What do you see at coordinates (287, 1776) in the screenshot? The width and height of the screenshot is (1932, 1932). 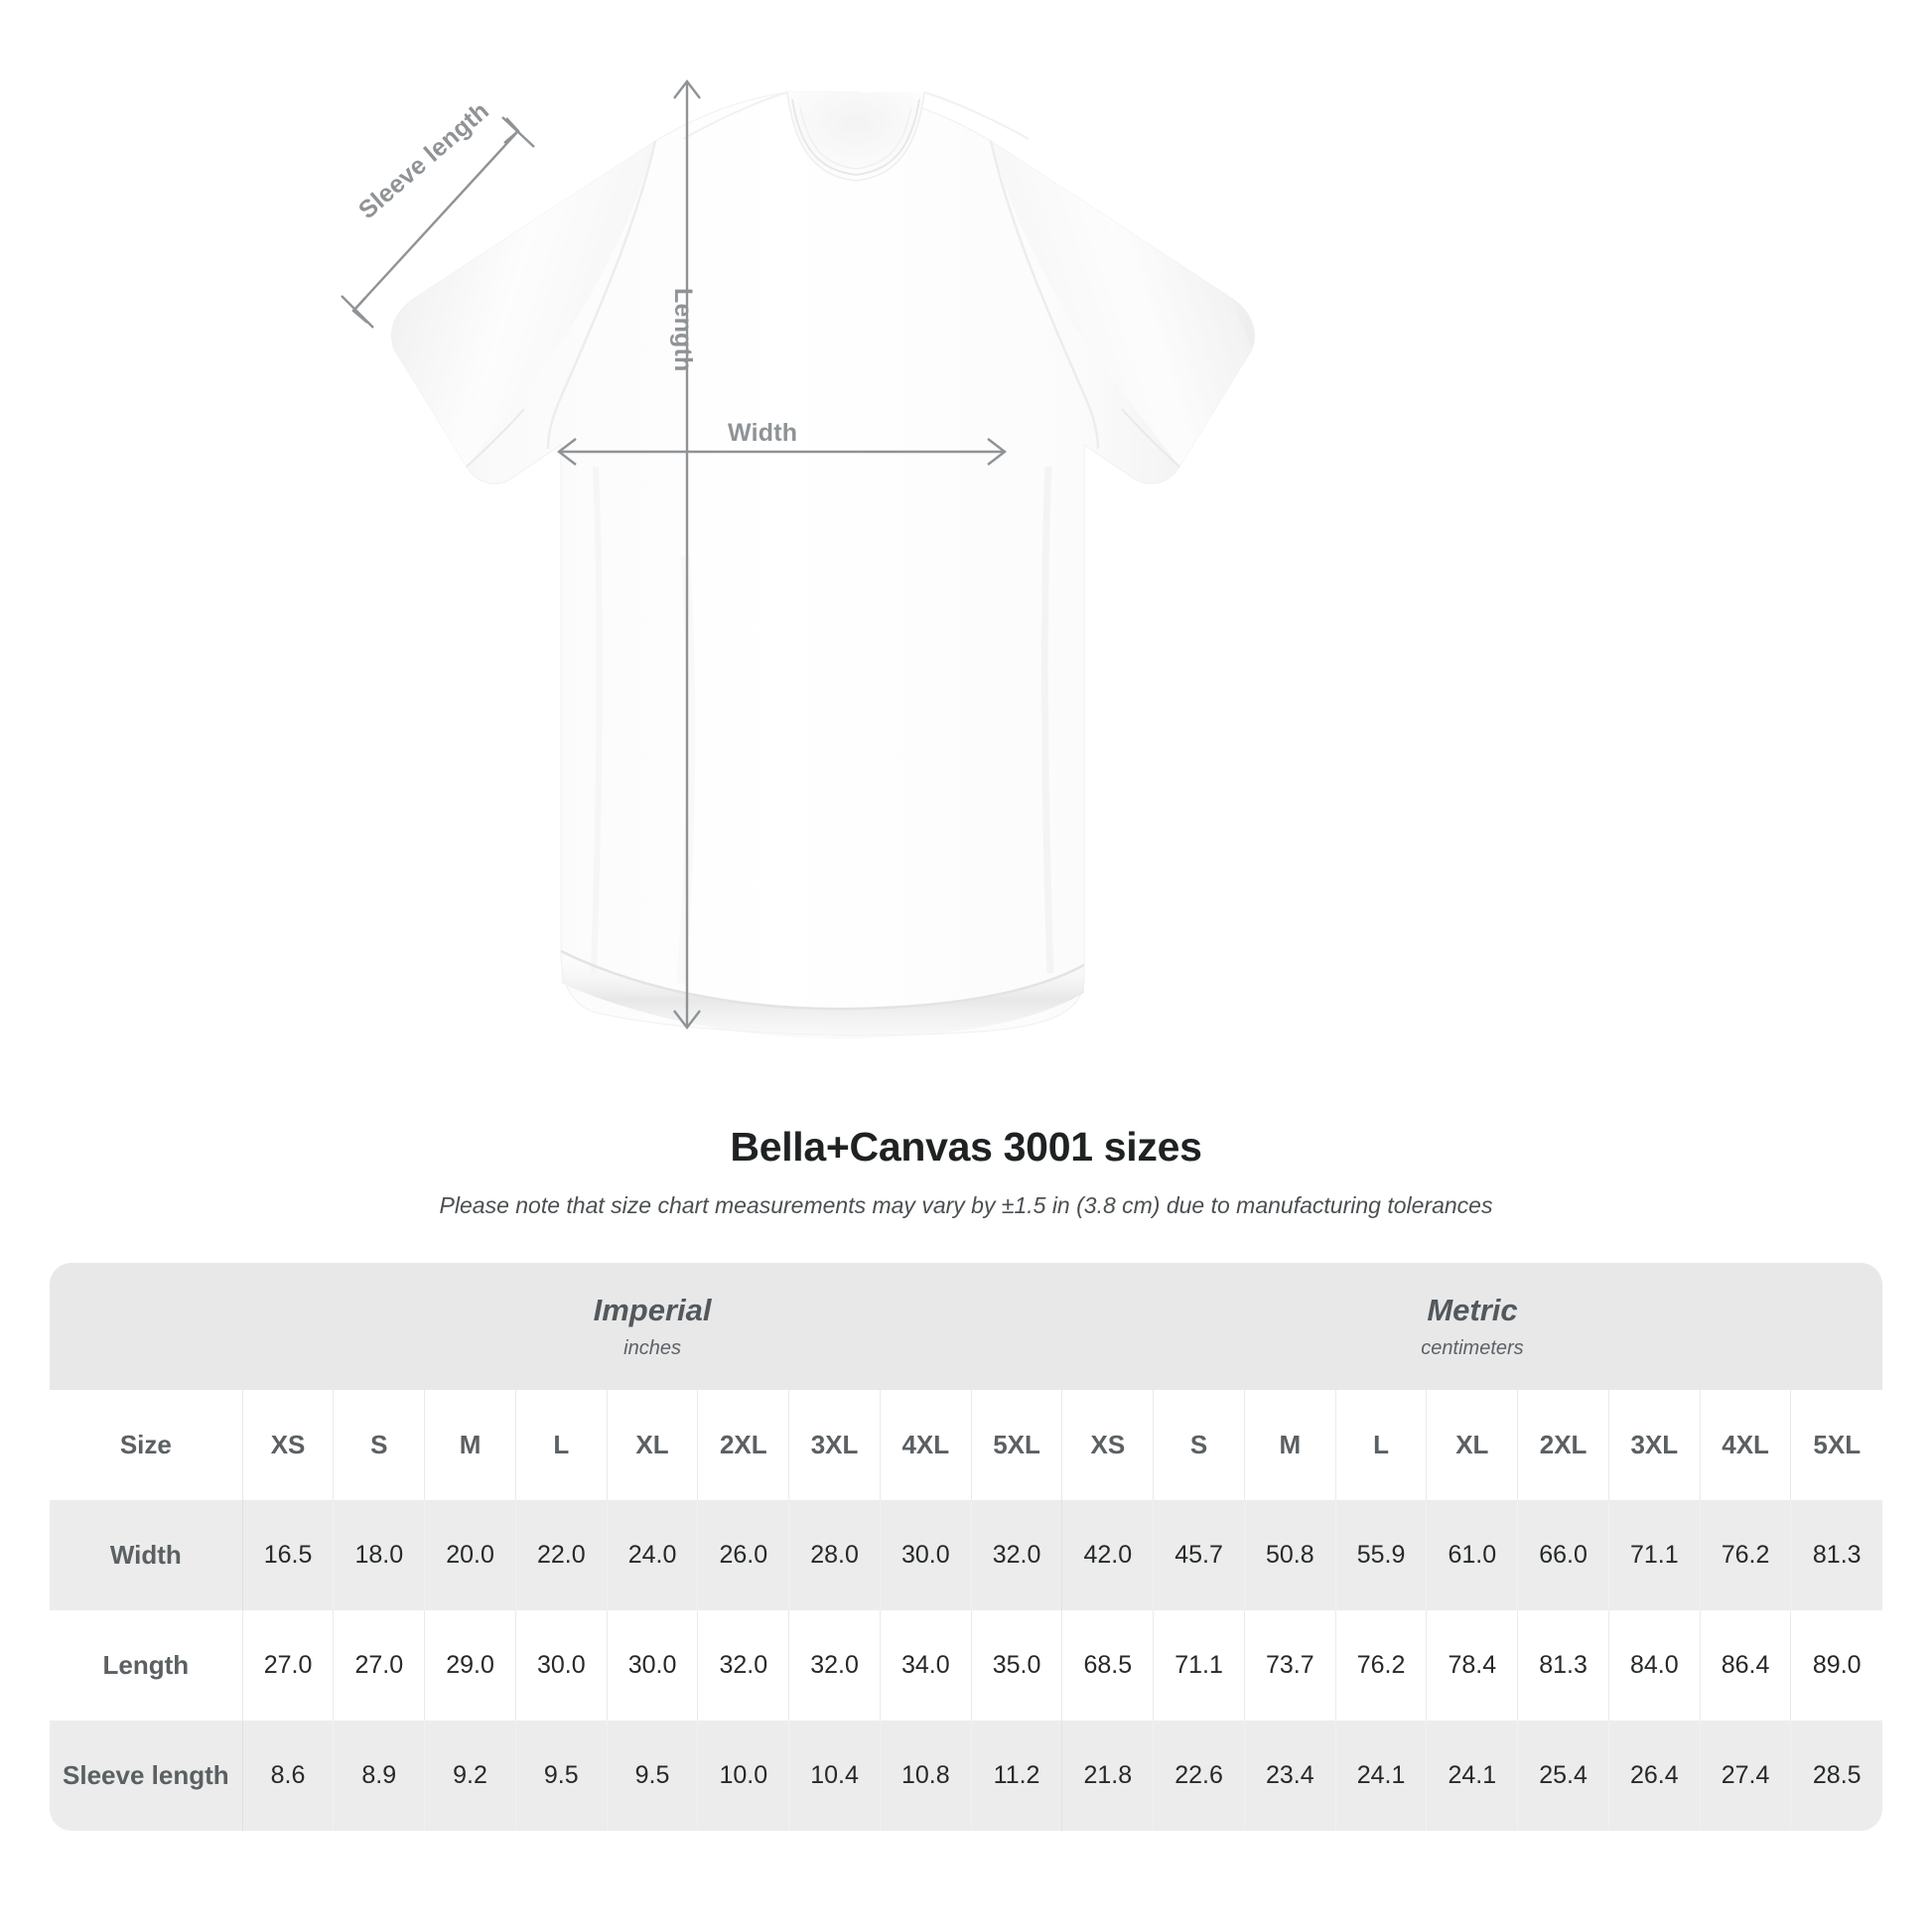 I see `cell-sleeve-length-imperial-xs: 8.6` at bounding box center [287, 1776].